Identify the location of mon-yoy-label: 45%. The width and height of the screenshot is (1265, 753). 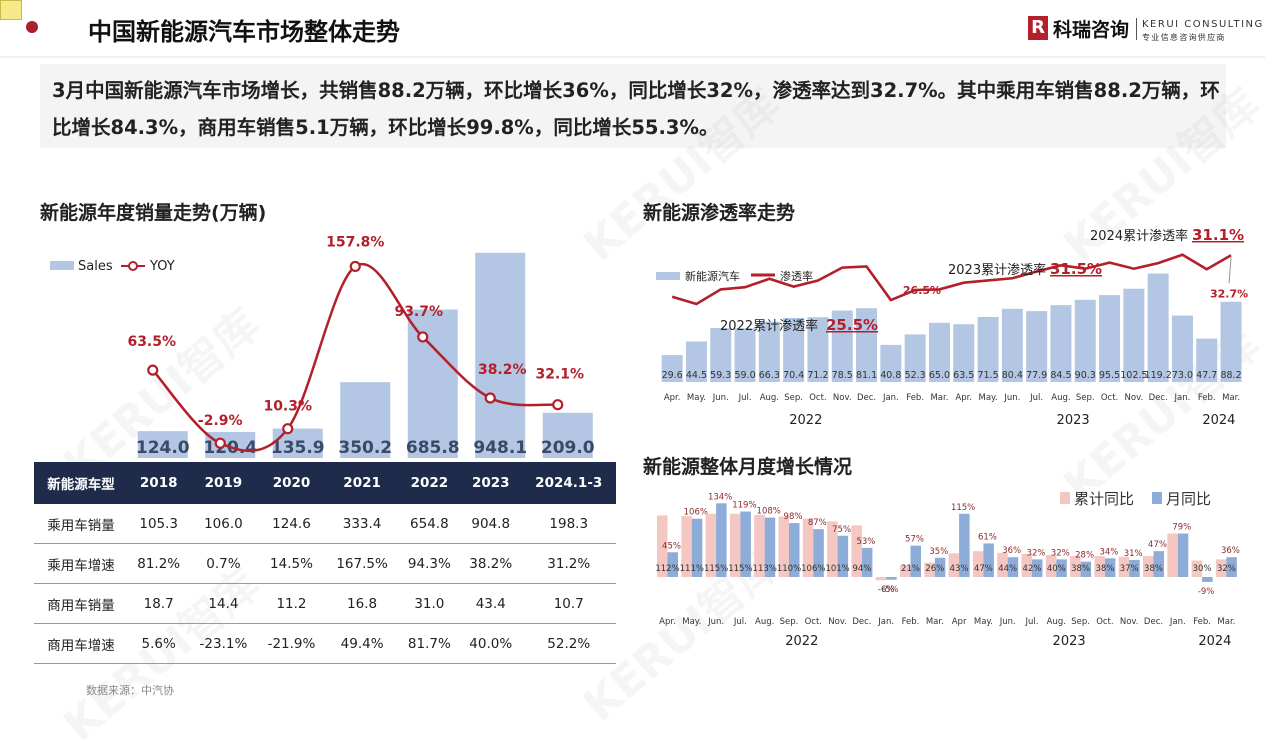
(671, 546).